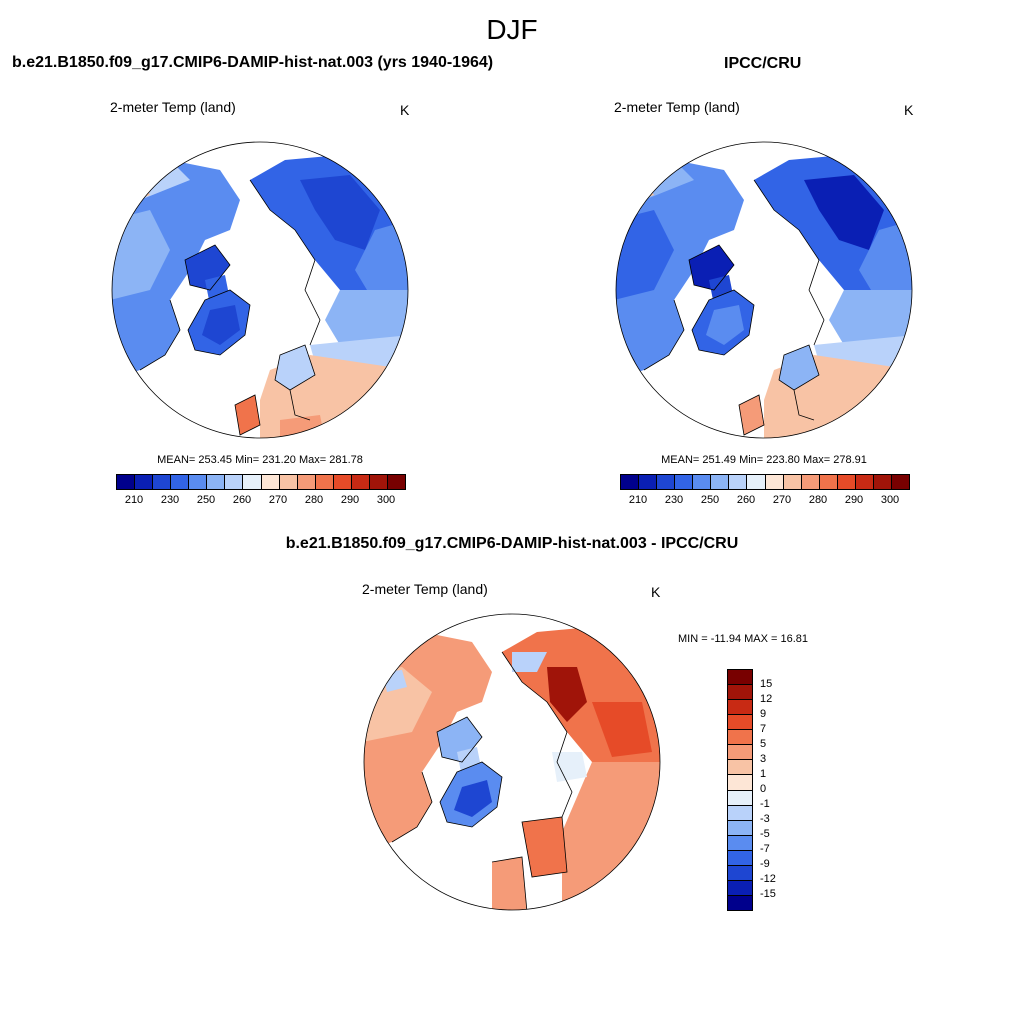 The width and height of the screenshot is (1024, 1024). I want to click on panel-2-colorbar-tick-label: 290, so click(854, 500).